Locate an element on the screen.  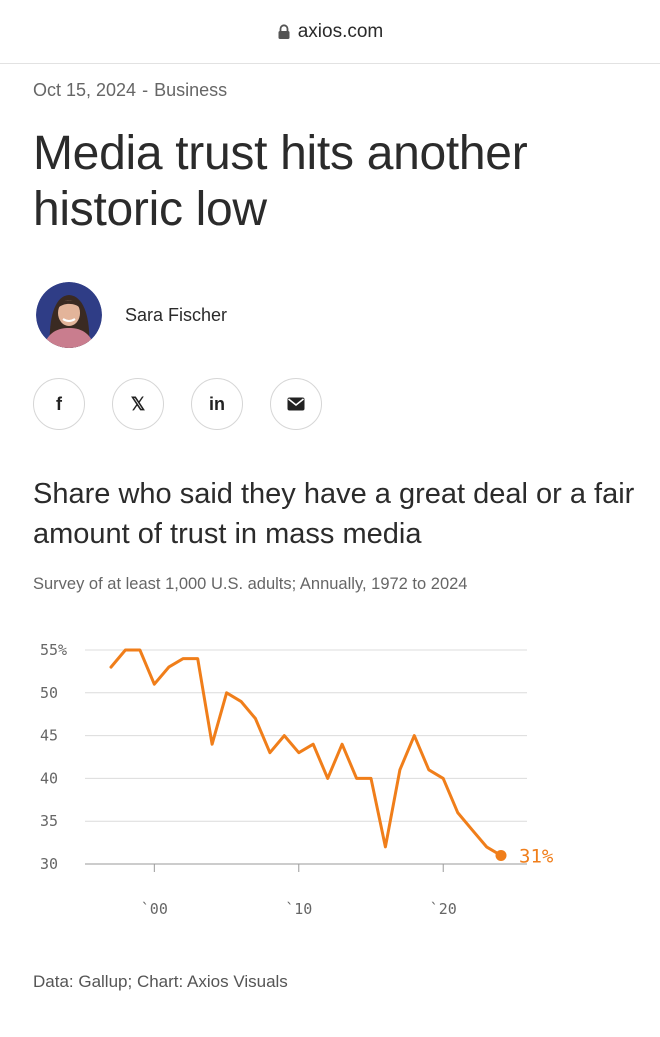
y-tick-label: 55% is located at coordinates (53, 650).